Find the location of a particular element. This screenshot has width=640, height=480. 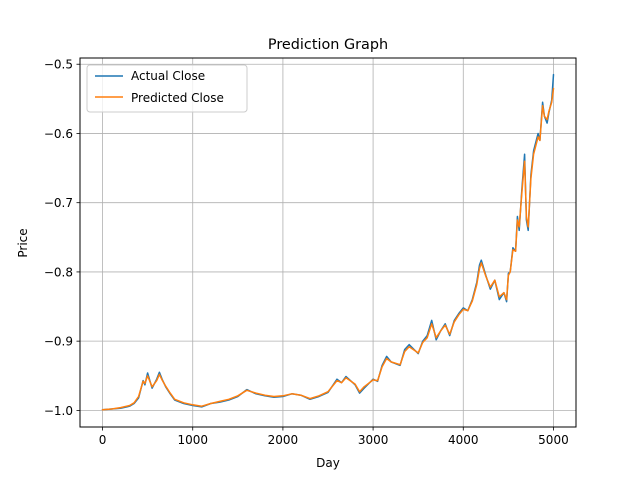

legend: Actual Close Predicted Close is located at coordinates (167, 88).